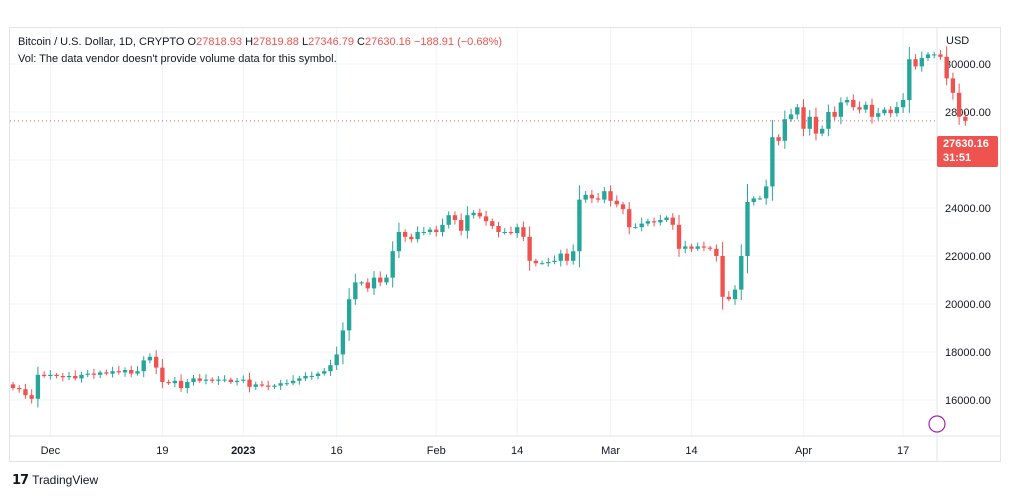 This screenshot has width=1012, height=498. I want to click on x-tick-label: 2023, so click(243, 451).